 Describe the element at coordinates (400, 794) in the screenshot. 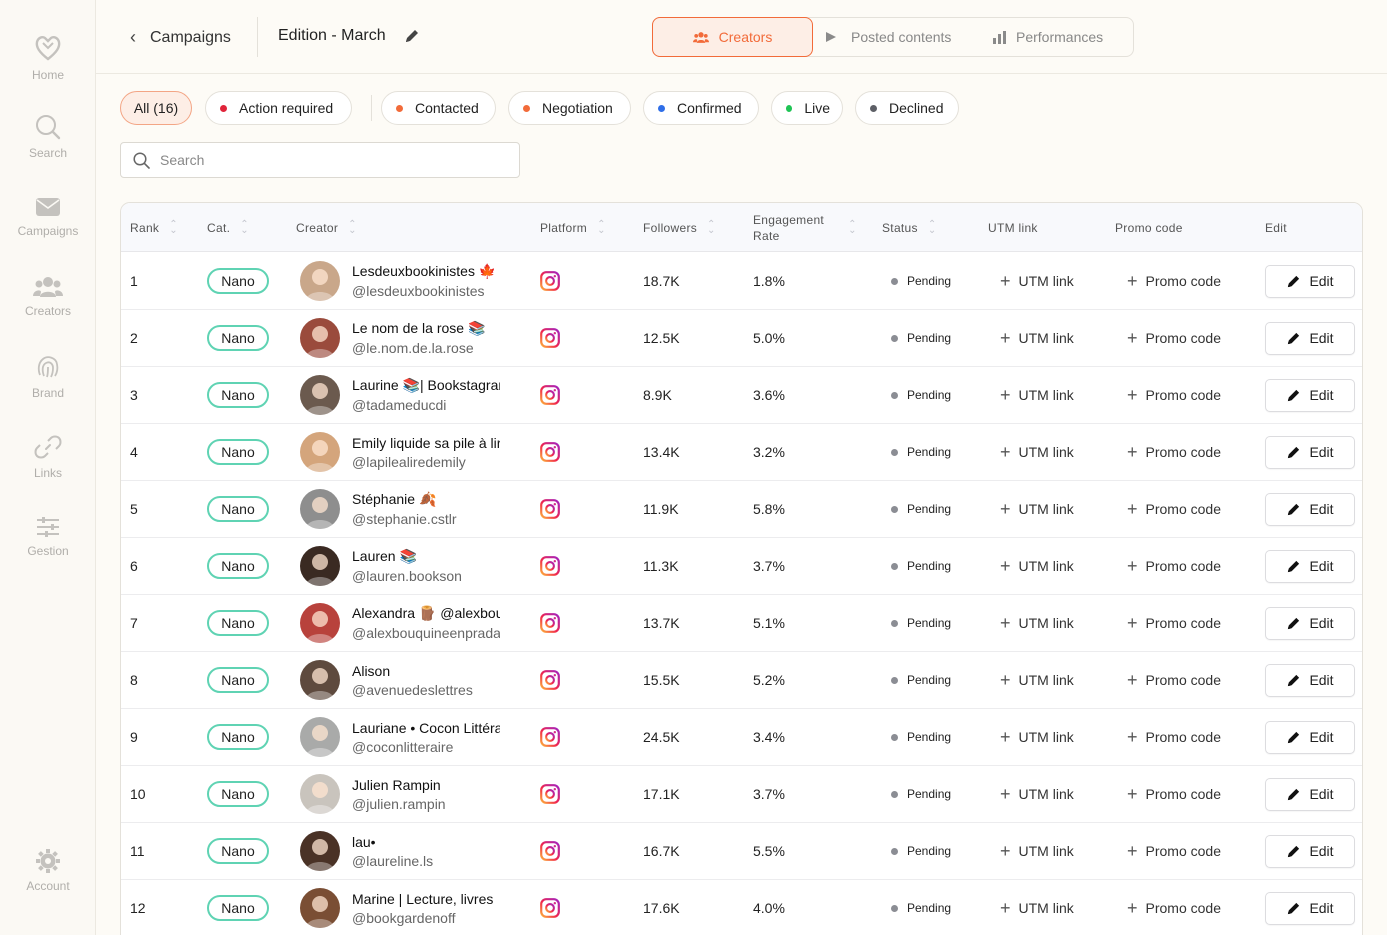

I see `creator-cell: Julien Rampin @julien.rampin` at that location.